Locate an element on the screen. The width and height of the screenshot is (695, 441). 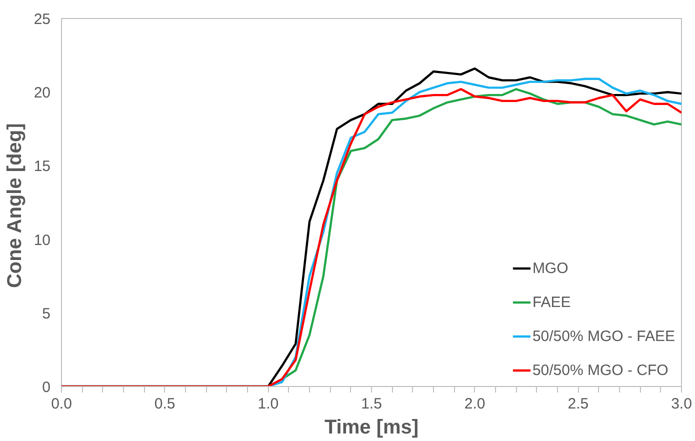
y-tick-label: 20 is located at coordinates (42, 93).